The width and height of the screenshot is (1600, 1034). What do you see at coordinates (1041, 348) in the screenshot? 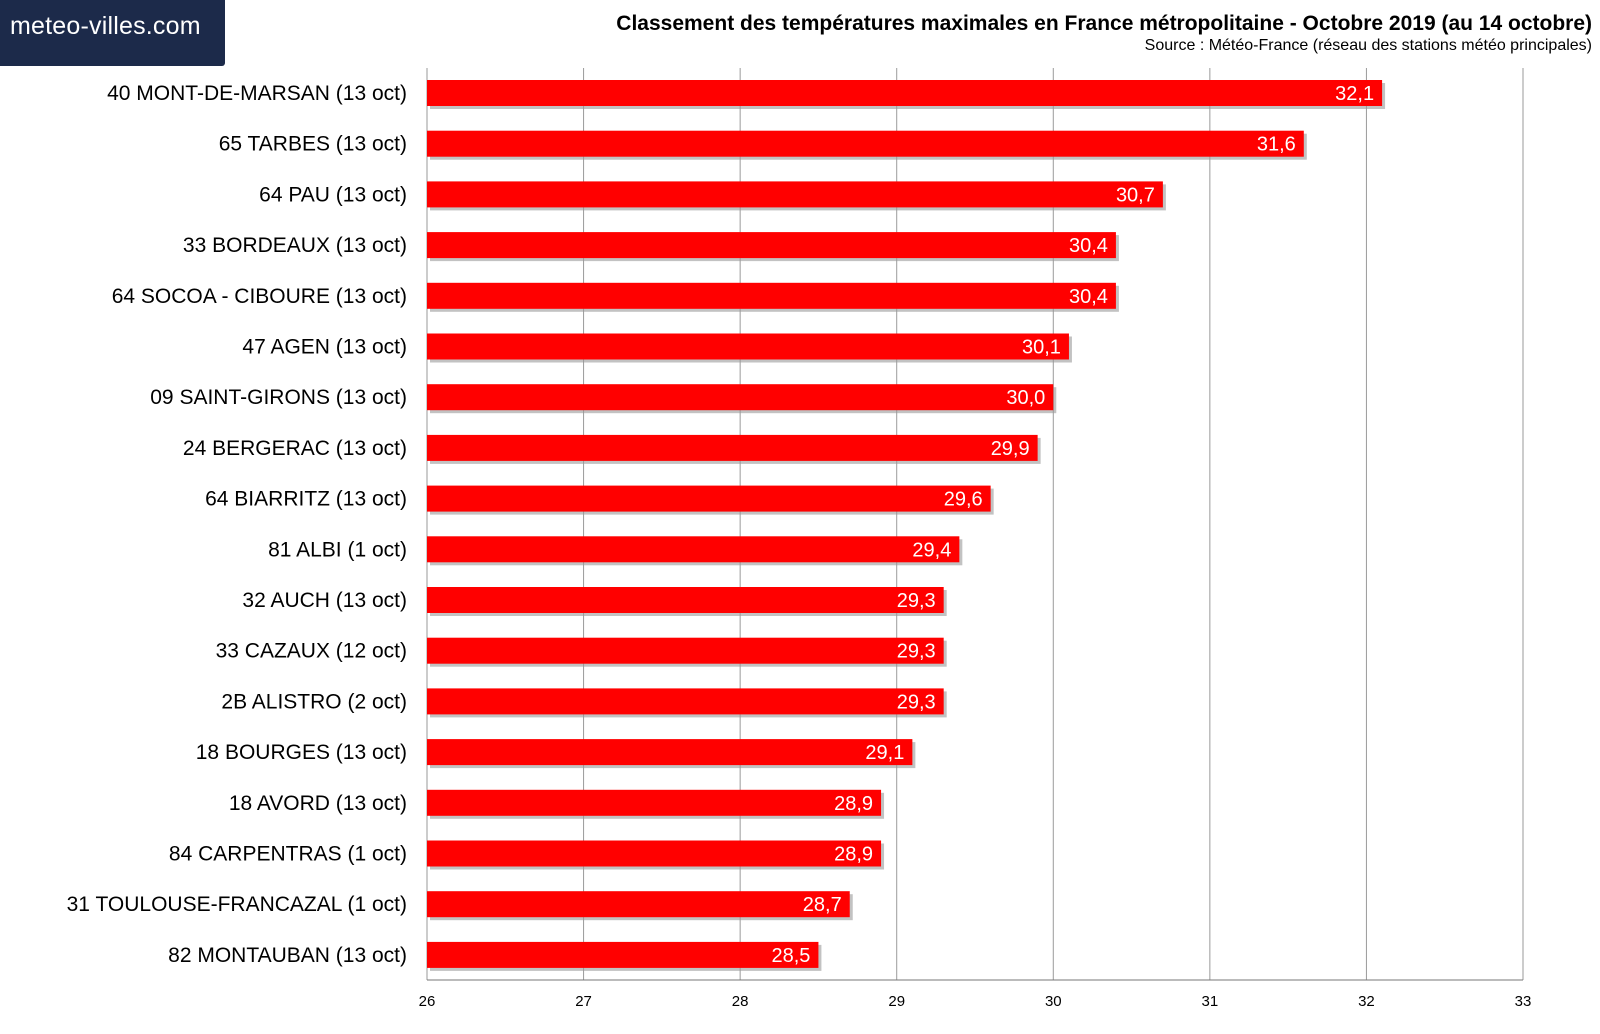
I see `value-label: 30,1` at bounding box center [1041, 348].